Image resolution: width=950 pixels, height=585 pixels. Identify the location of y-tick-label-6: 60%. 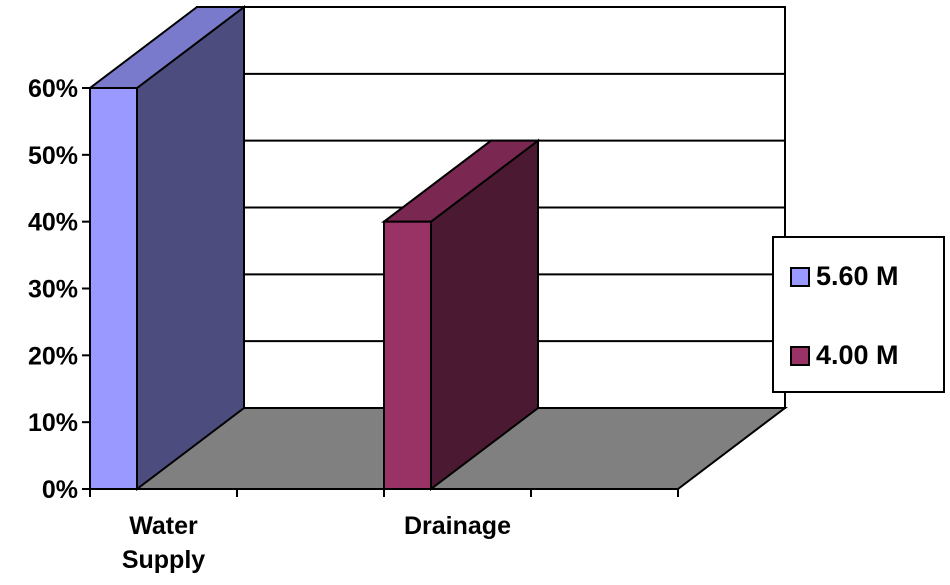
(53, 89).